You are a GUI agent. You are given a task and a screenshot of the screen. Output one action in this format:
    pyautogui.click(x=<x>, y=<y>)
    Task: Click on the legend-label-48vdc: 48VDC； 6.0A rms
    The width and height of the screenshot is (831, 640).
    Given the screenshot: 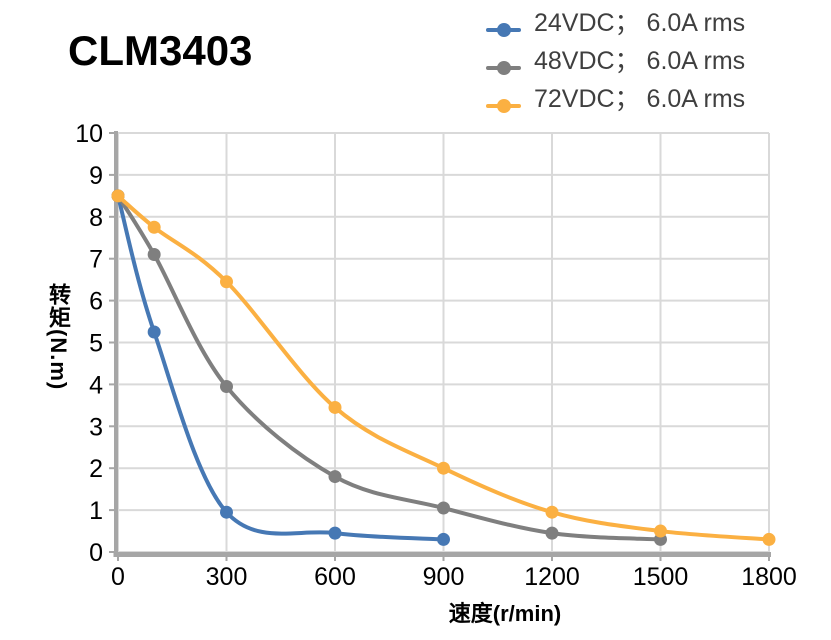 What is the action you would take?
    pyautogui.click(x=640, y=61)
    